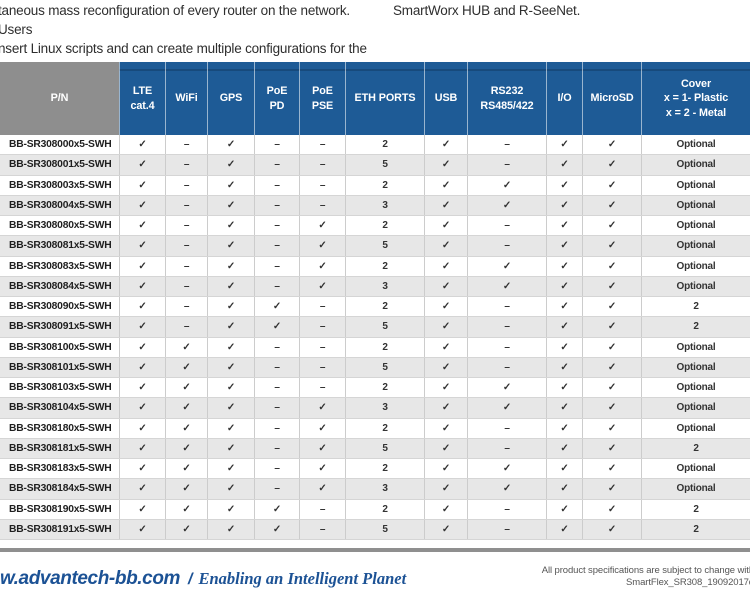  What do you see at coordinates (322, 98) in the screenshot?
I see `column-header-poe-pse: PoE PSE` at bounding box center [322, 98].